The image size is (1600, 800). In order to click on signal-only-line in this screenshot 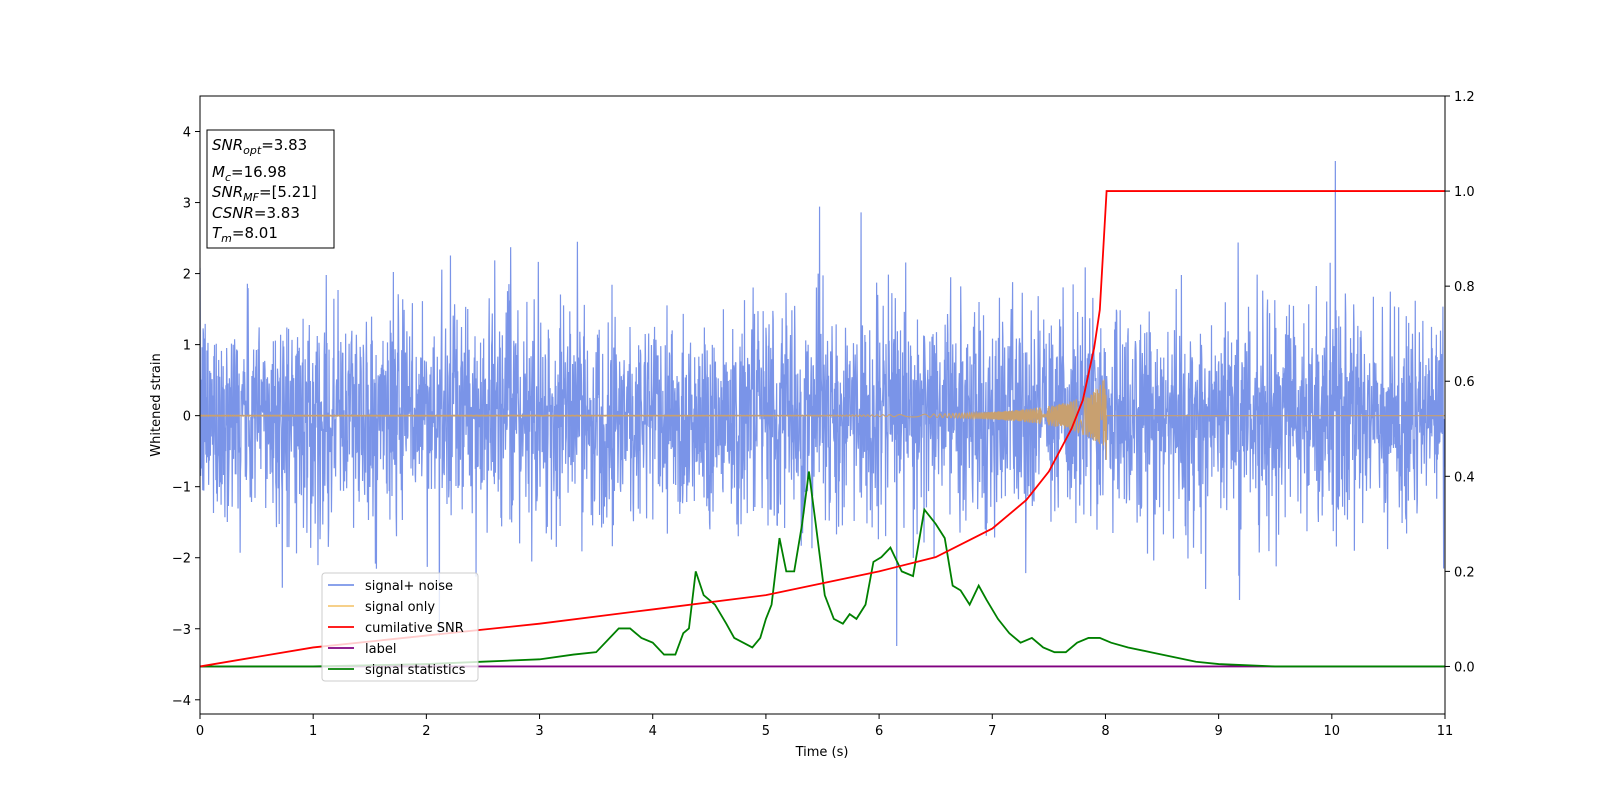, I will do `click(822, 419)`.